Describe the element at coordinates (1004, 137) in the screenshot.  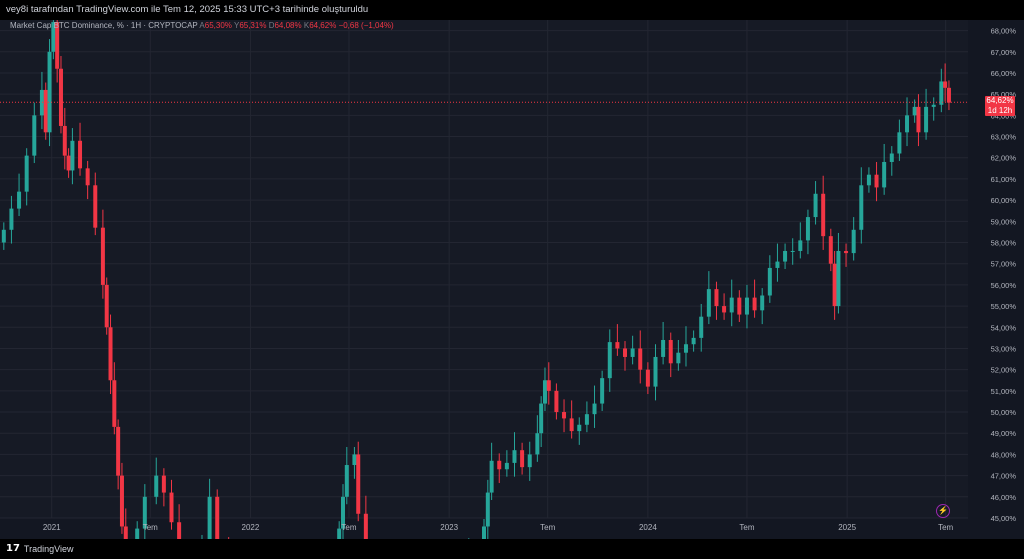
I see `y-tick-label: 63,00%` at that location.